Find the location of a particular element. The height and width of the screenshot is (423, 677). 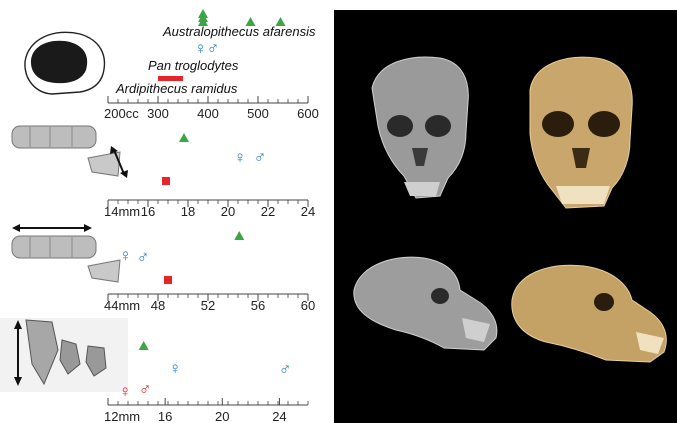

cranium-silhouette-icon is located at coordinates (65, 63).